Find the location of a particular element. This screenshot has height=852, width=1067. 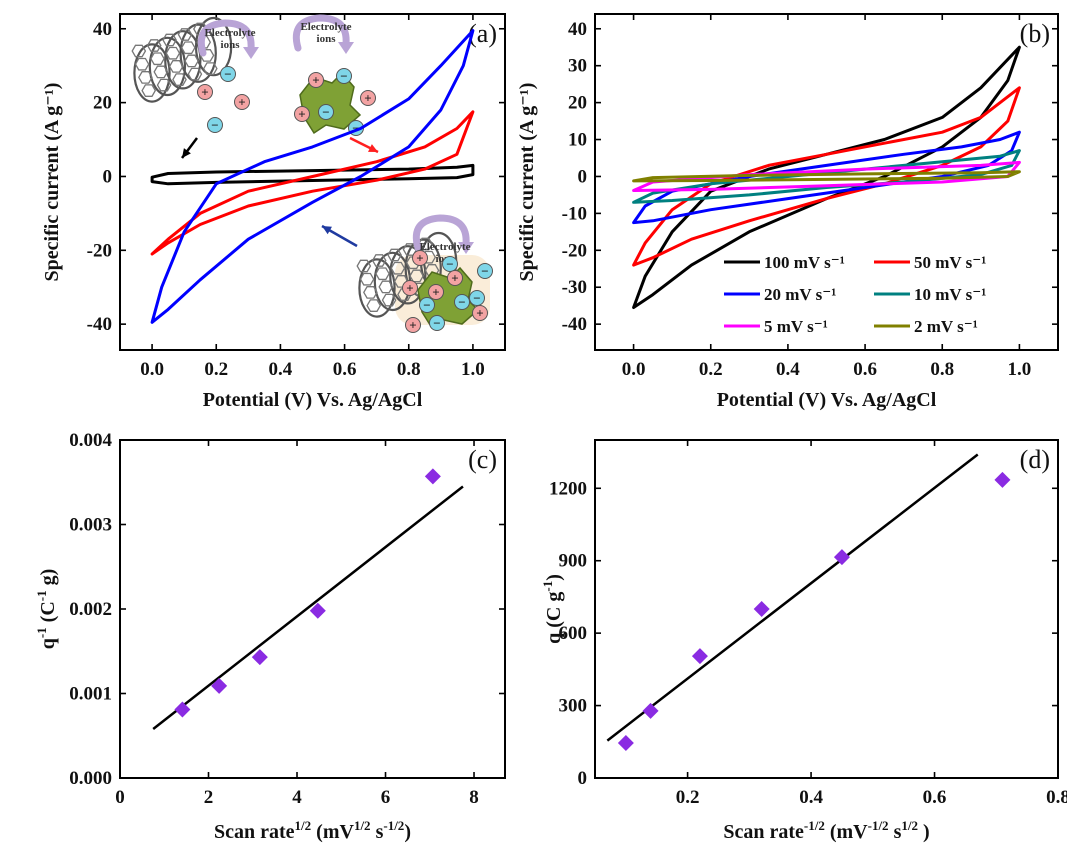

x-tick-label: 0.0 is located at coordinates (152, 369).